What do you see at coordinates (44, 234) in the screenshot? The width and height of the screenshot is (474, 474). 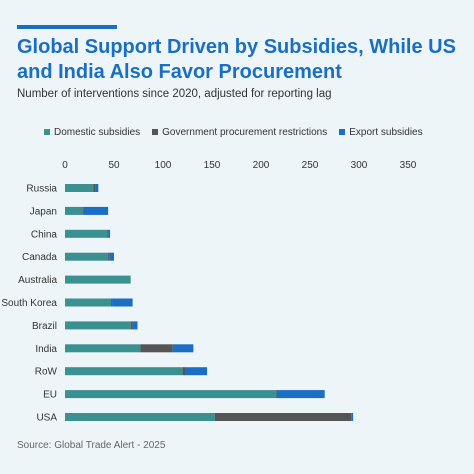 I see `y-category-label: China` at bounding box center [44, 234].